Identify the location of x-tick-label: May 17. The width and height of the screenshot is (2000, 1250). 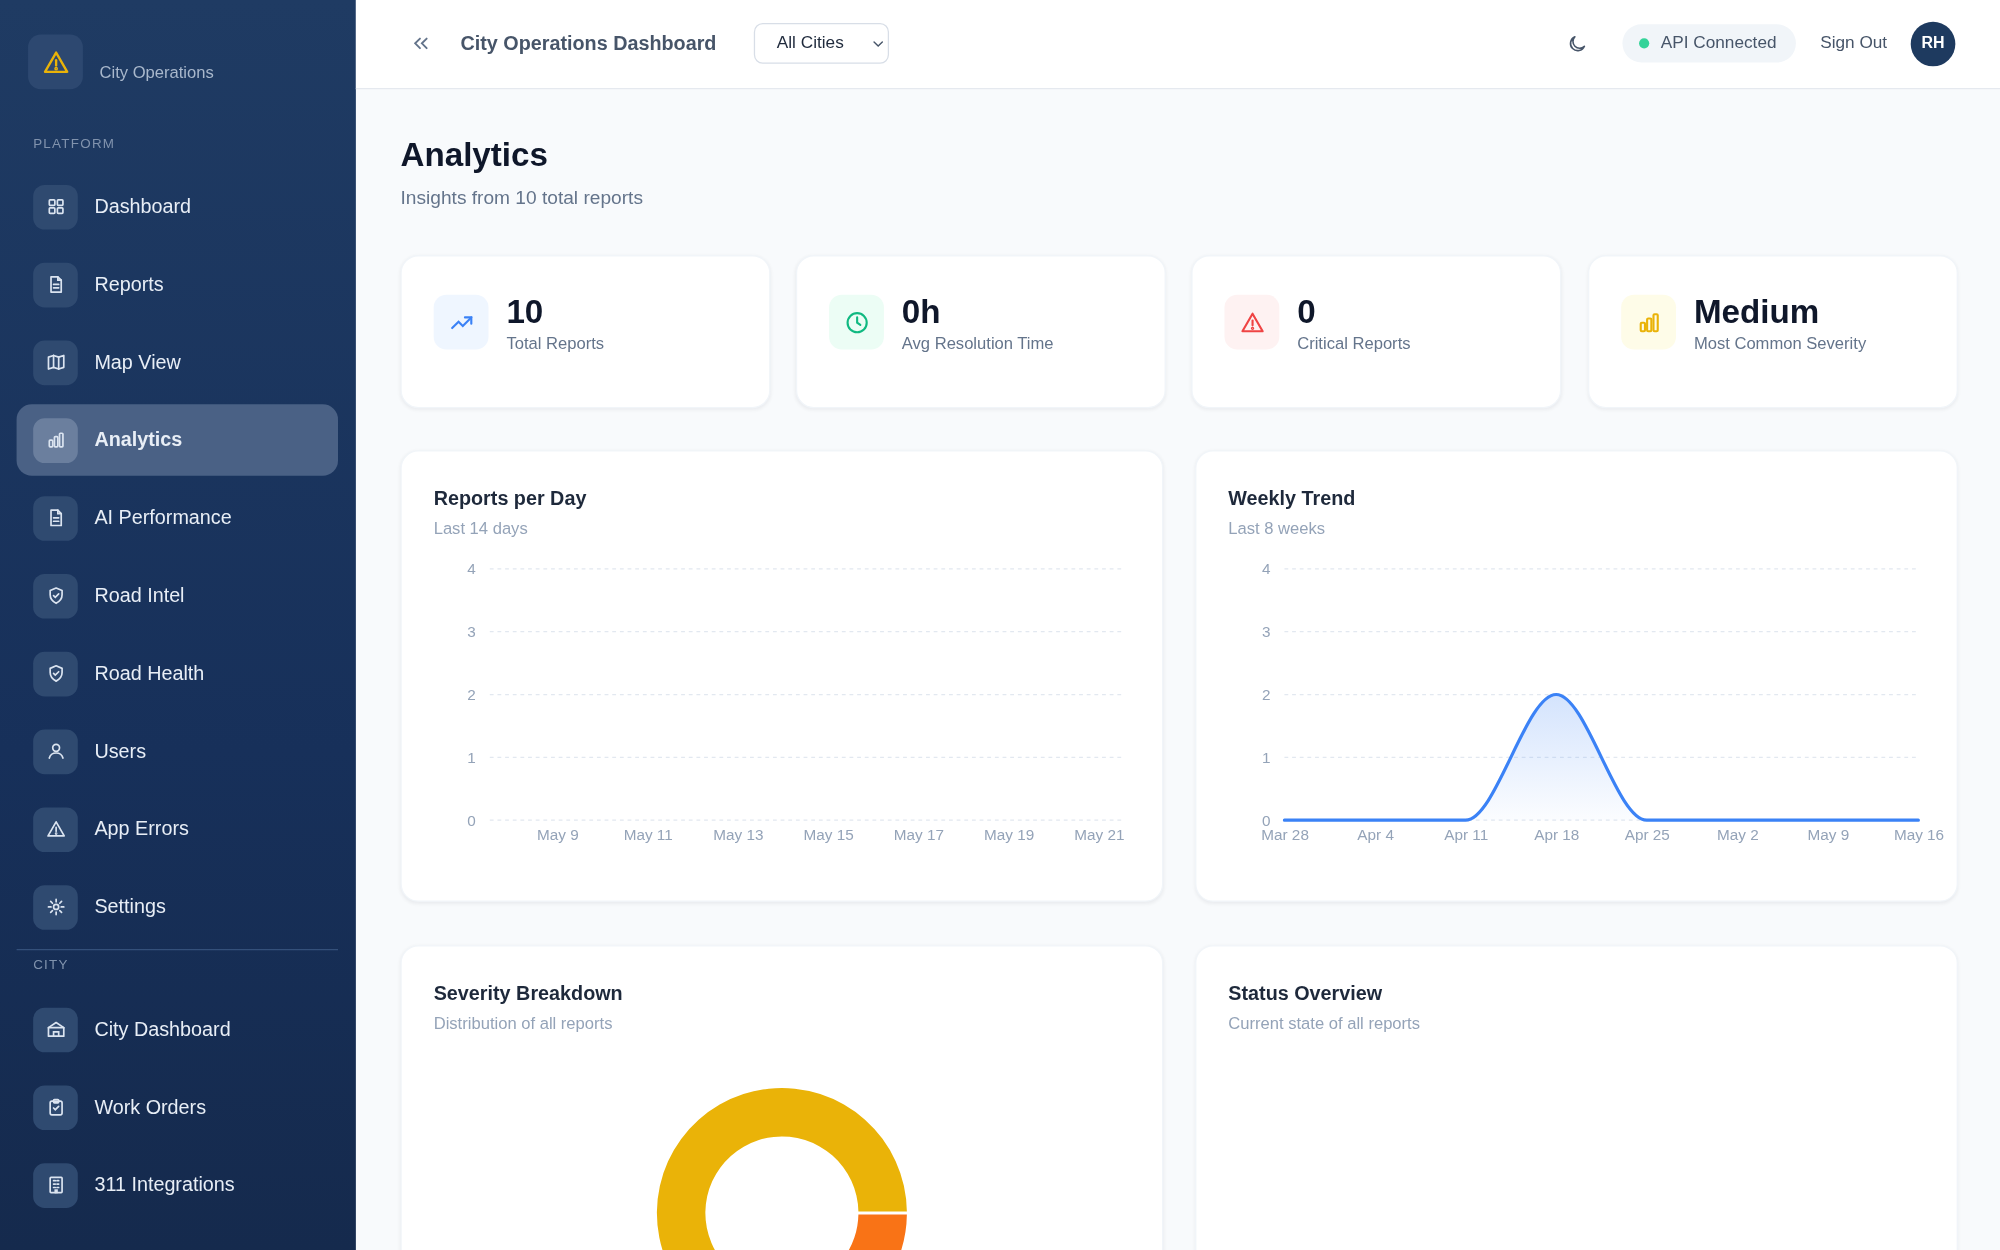
(919, 834).